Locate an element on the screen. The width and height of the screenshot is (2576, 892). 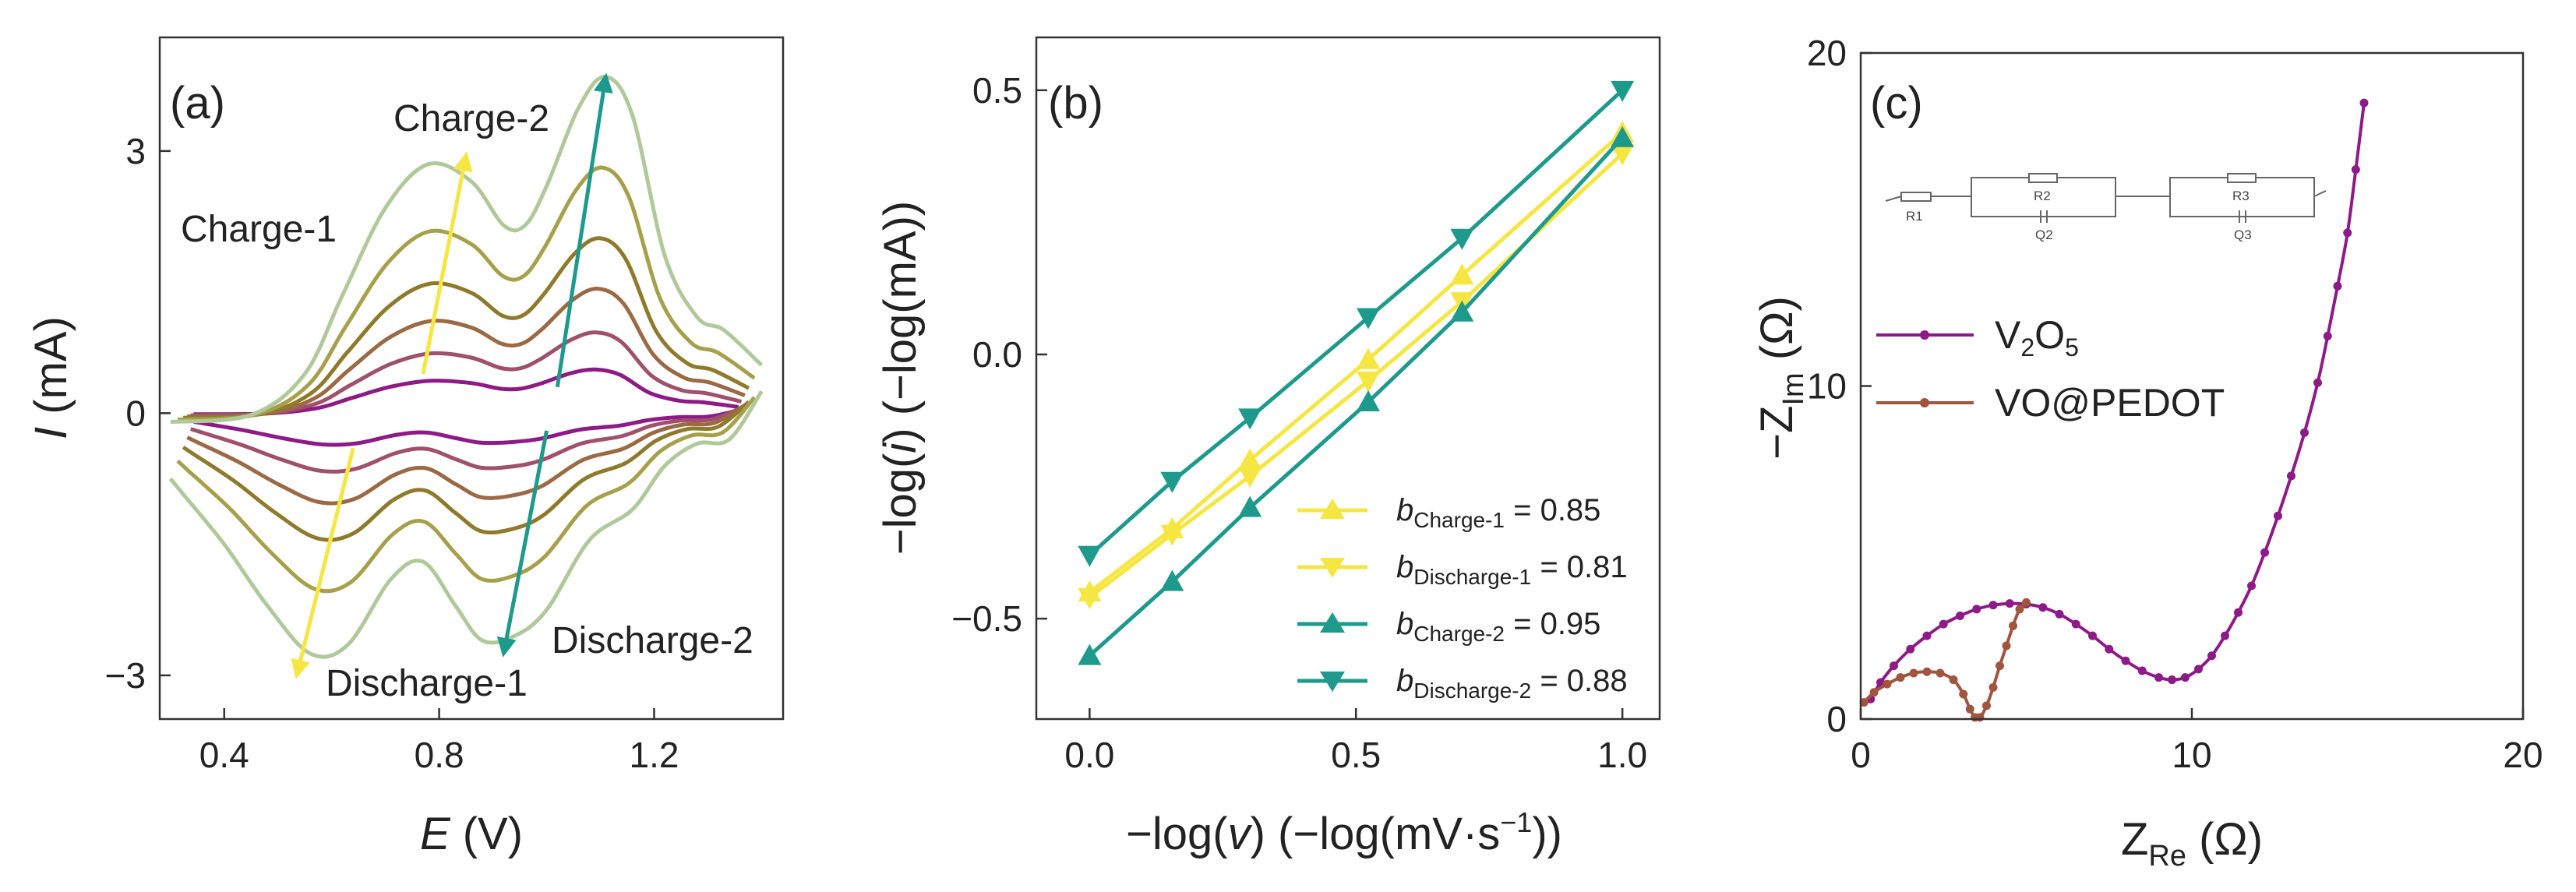
y-tick-label: 20 is located at coordinates (1827, 53).